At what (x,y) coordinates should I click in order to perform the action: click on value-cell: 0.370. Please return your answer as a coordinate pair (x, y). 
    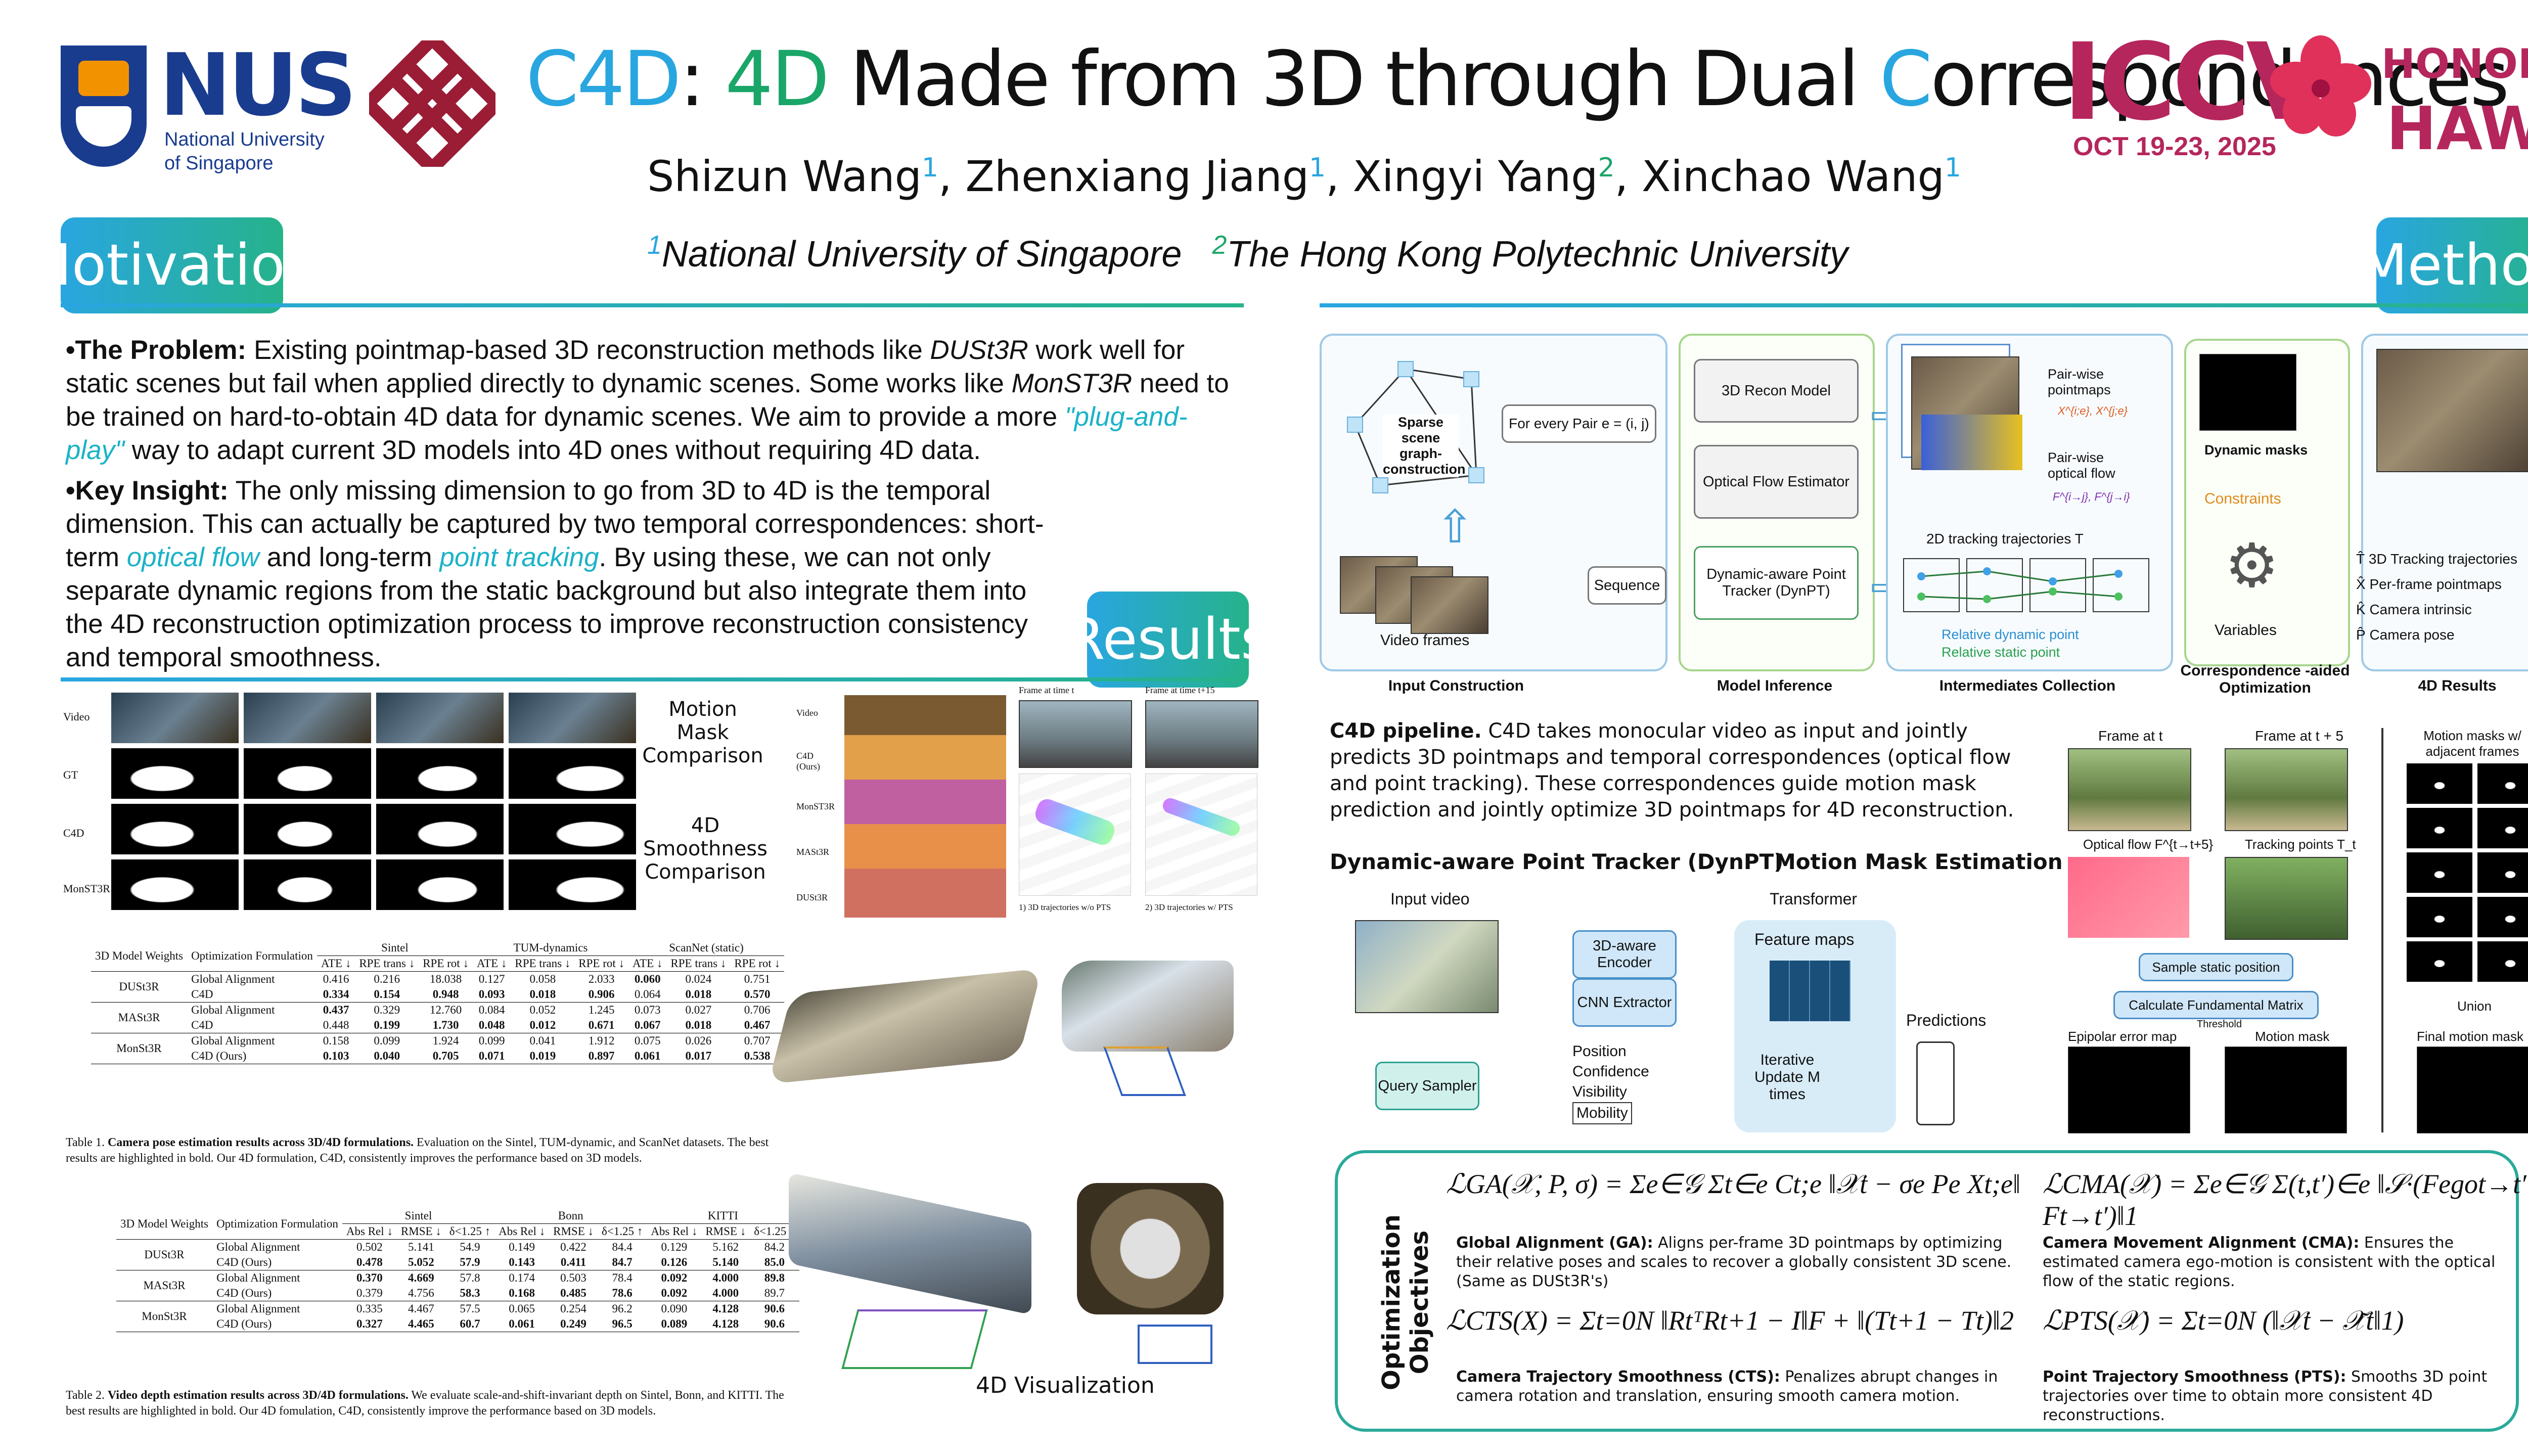
    Looking at the image, I should click on (370, 1277).